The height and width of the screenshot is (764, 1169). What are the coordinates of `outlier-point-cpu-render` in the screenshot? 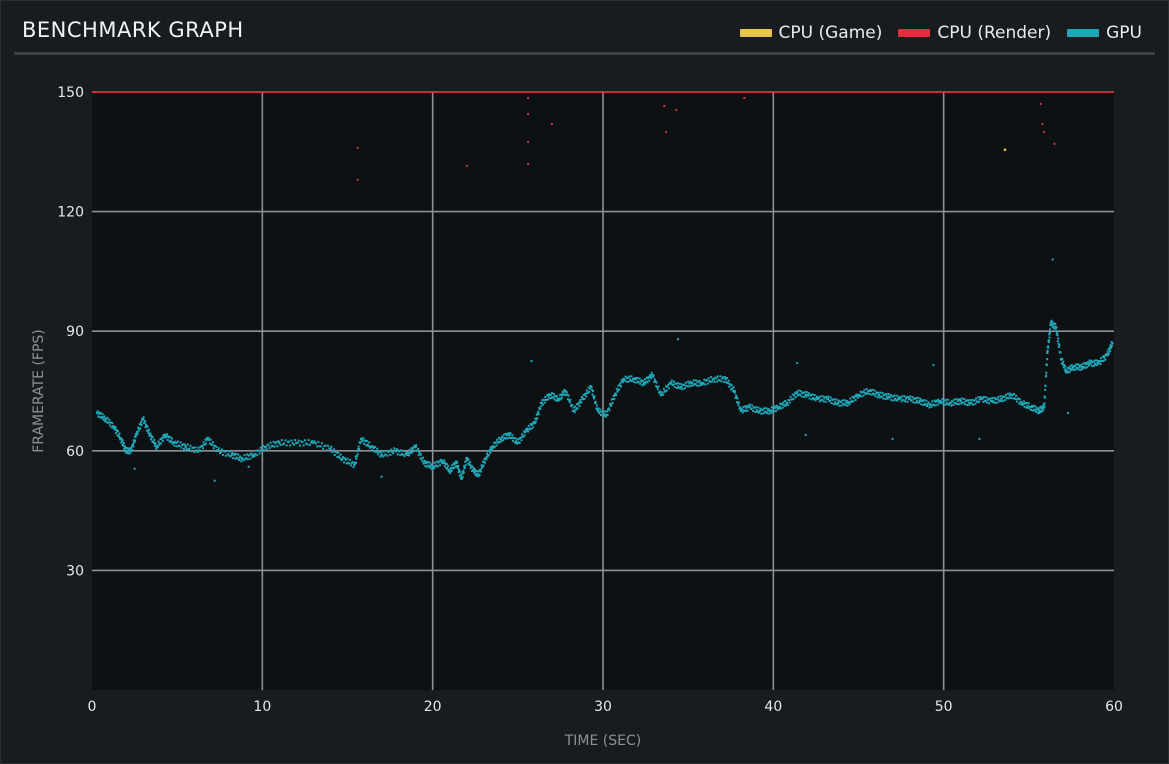 It's located at (357, 179).